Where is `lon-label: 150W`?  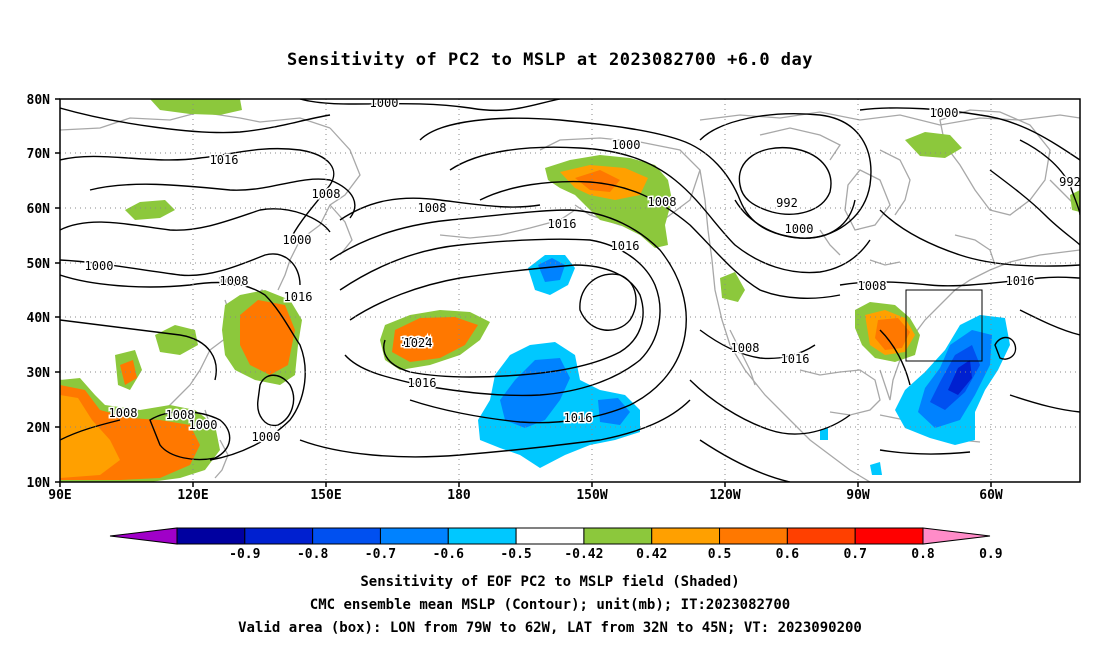
lon-label: 150W is located at coordinates (591, 495).